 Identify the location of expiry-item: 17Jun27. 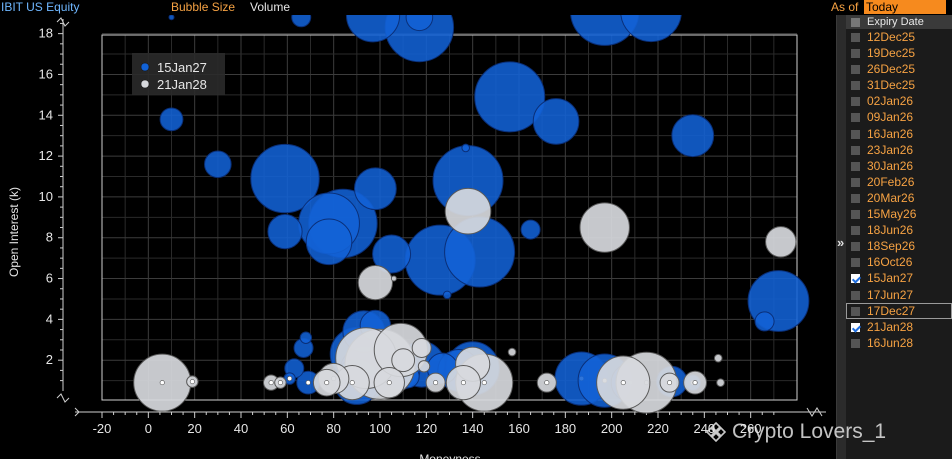
(899, 295).